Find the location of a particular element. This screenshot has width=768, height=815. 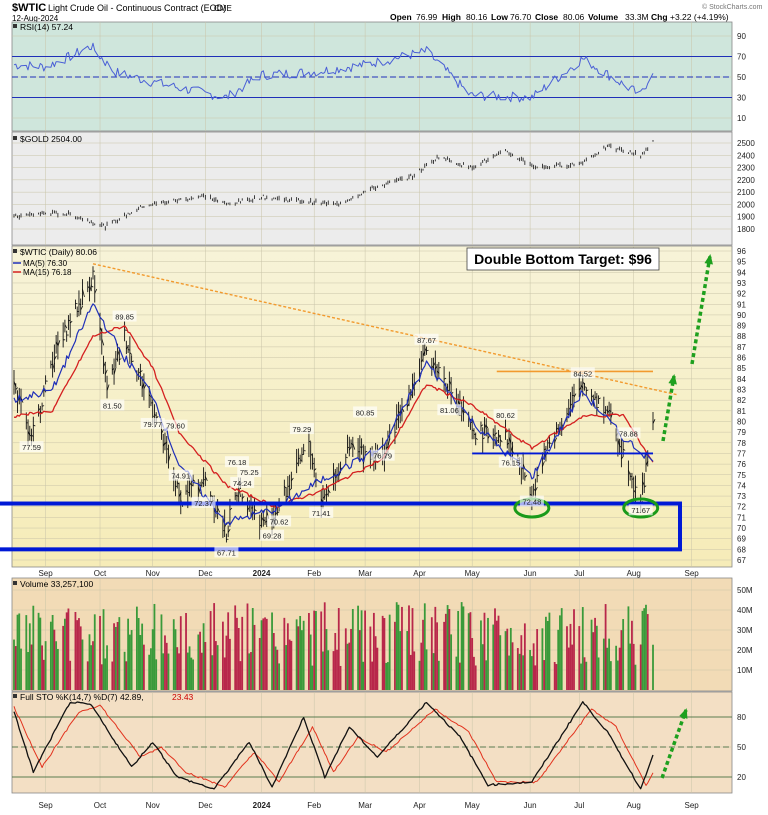

gold-tick-label: 2200 is located at coordinates (746, 180).